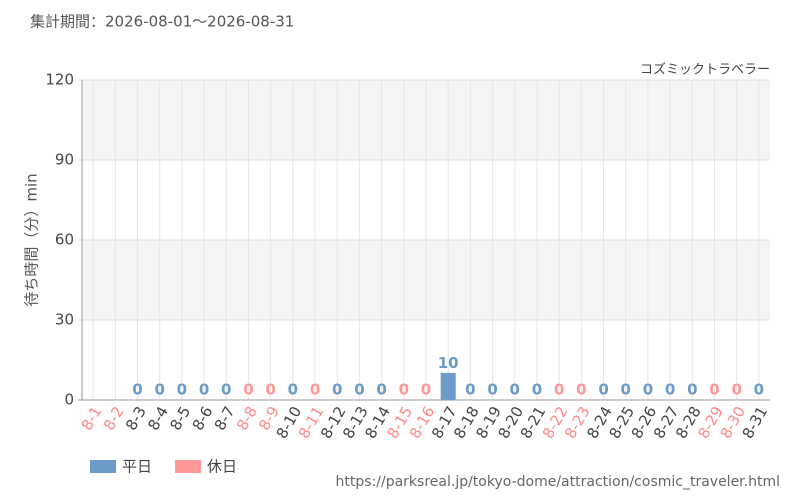 This screenshot has height=500, width=800. I want to click on x-tick-label: 8-7, so click(225, 418).